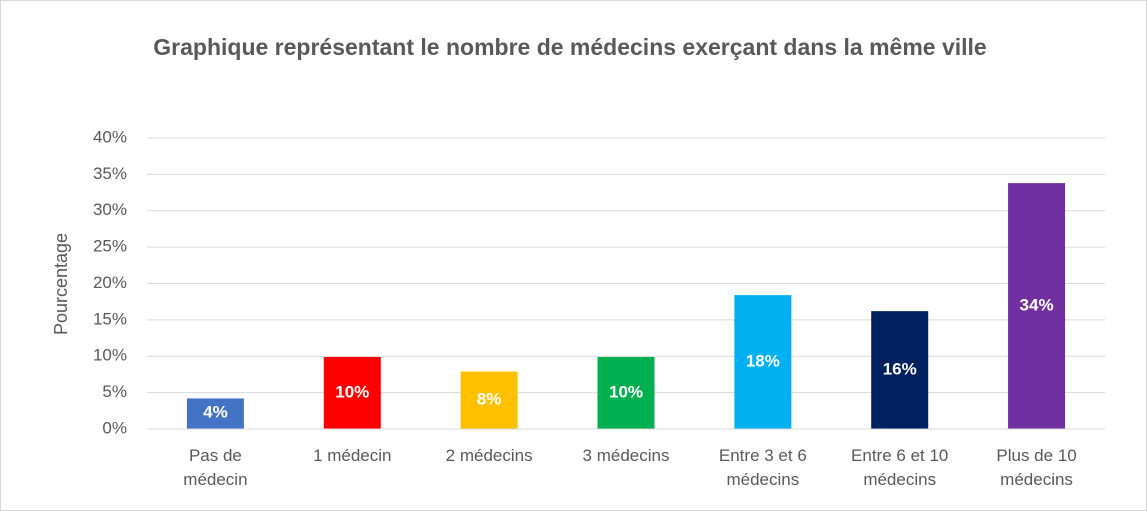 The image size is (1147, 511). Describe the element at coordinates (61, 284) in the screenshot. I see `y-axis-label: Pourcentage` at that location.